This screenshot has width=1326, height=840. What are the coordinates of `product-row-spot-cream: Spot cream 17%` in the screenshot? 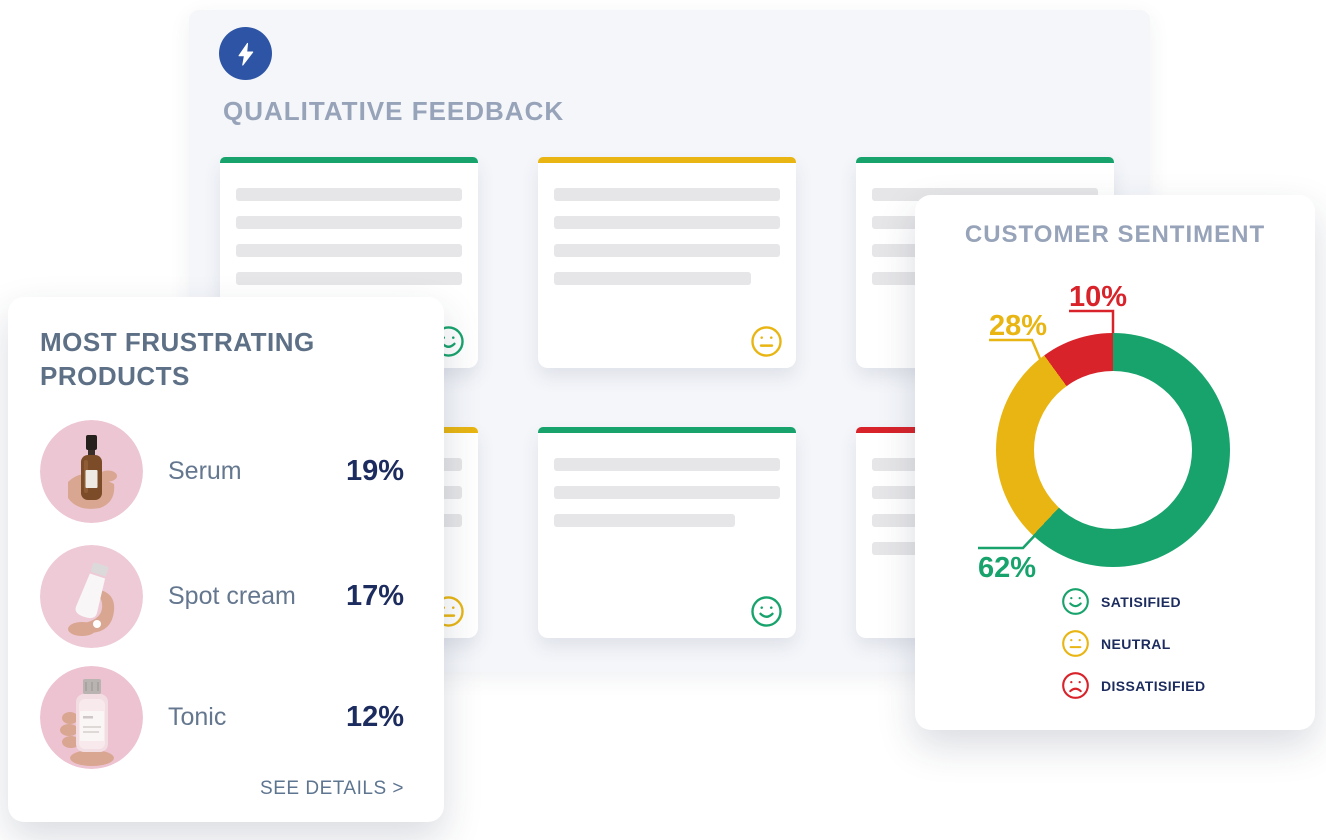 It's located at (222, 596).